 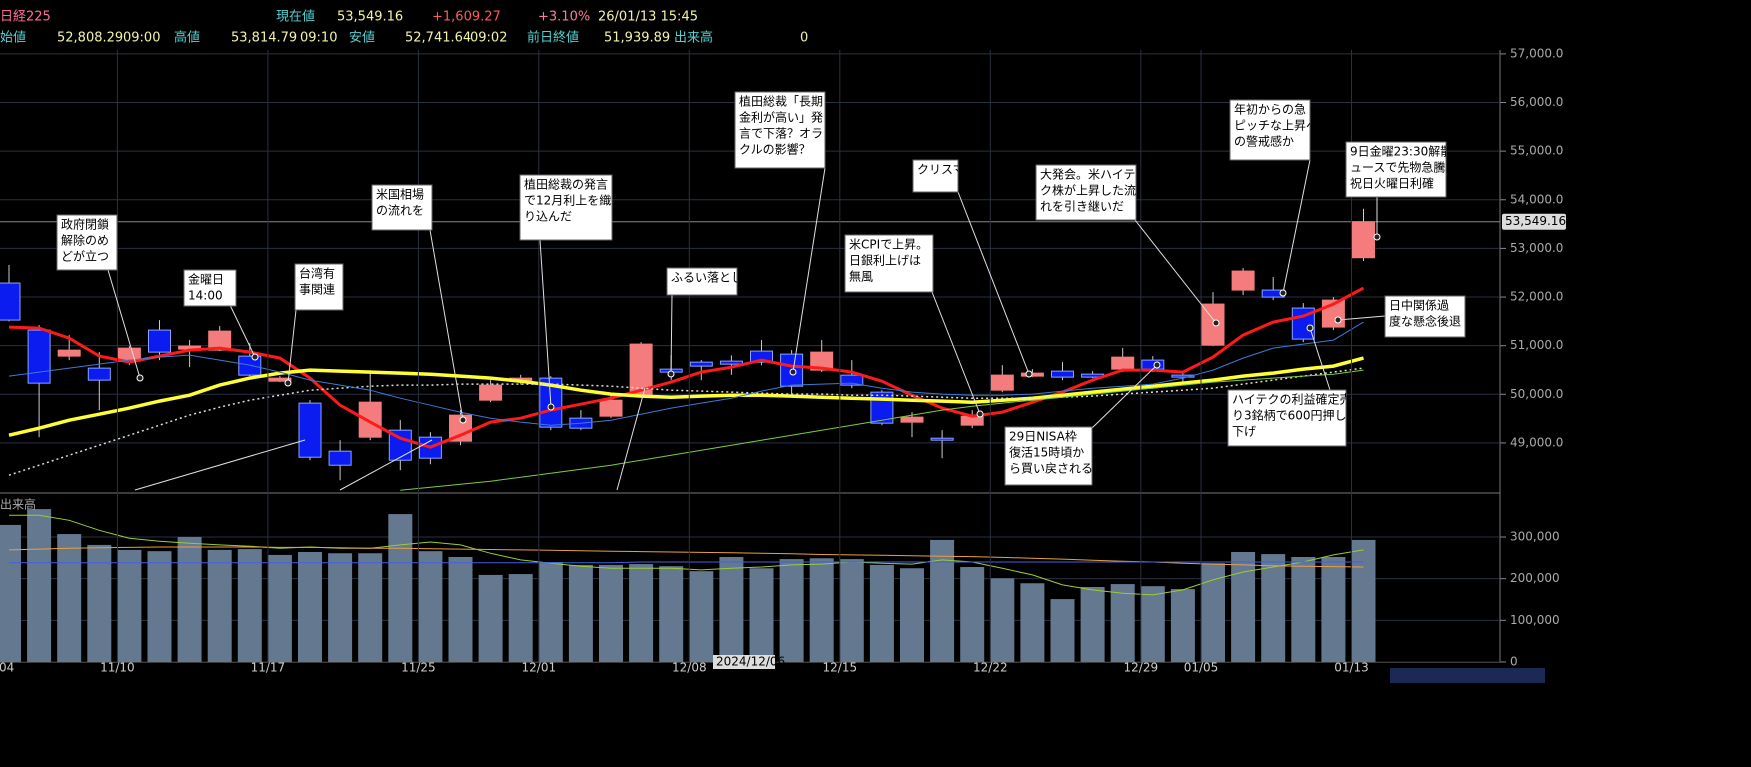 I want to click on label: 始値, so click(x=13, y=38).